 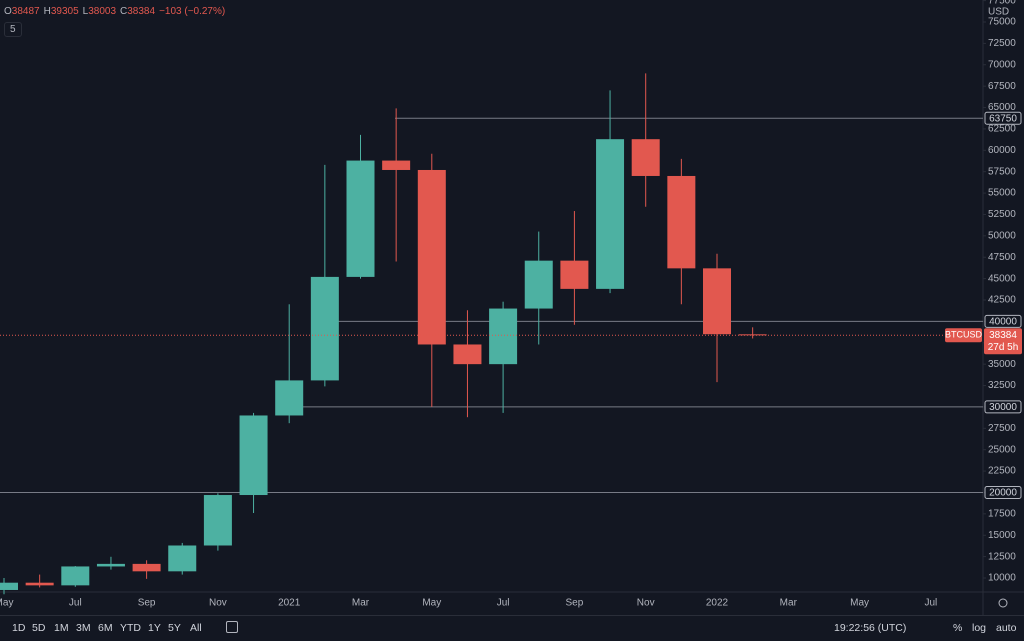 I want to click on y-tick-label: 10000, so click(x=1002, y=578).